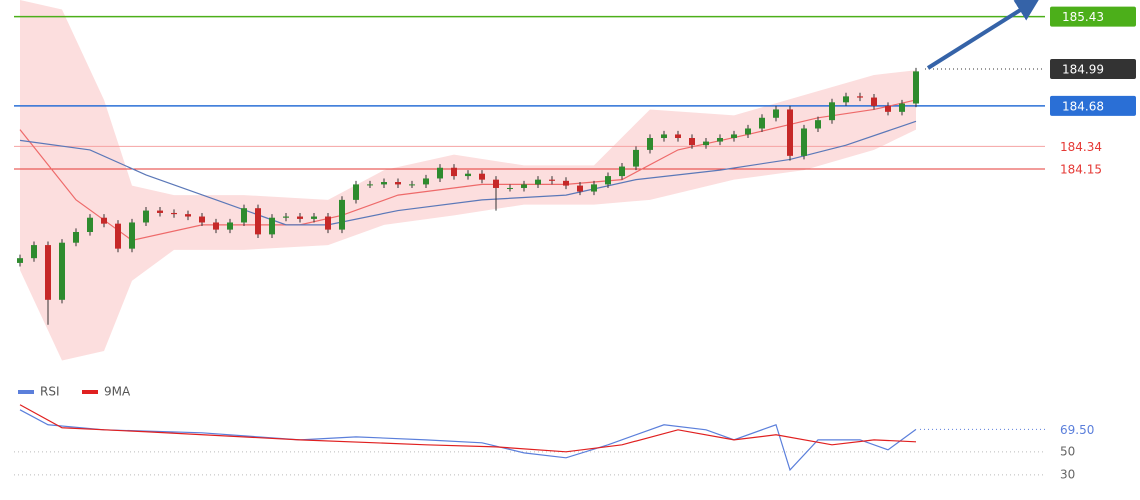 The image size is (1140, 500). Describe the element at coordinates (1067, 474) in the screenshot. I see `y-tick-label: 30` at that location.